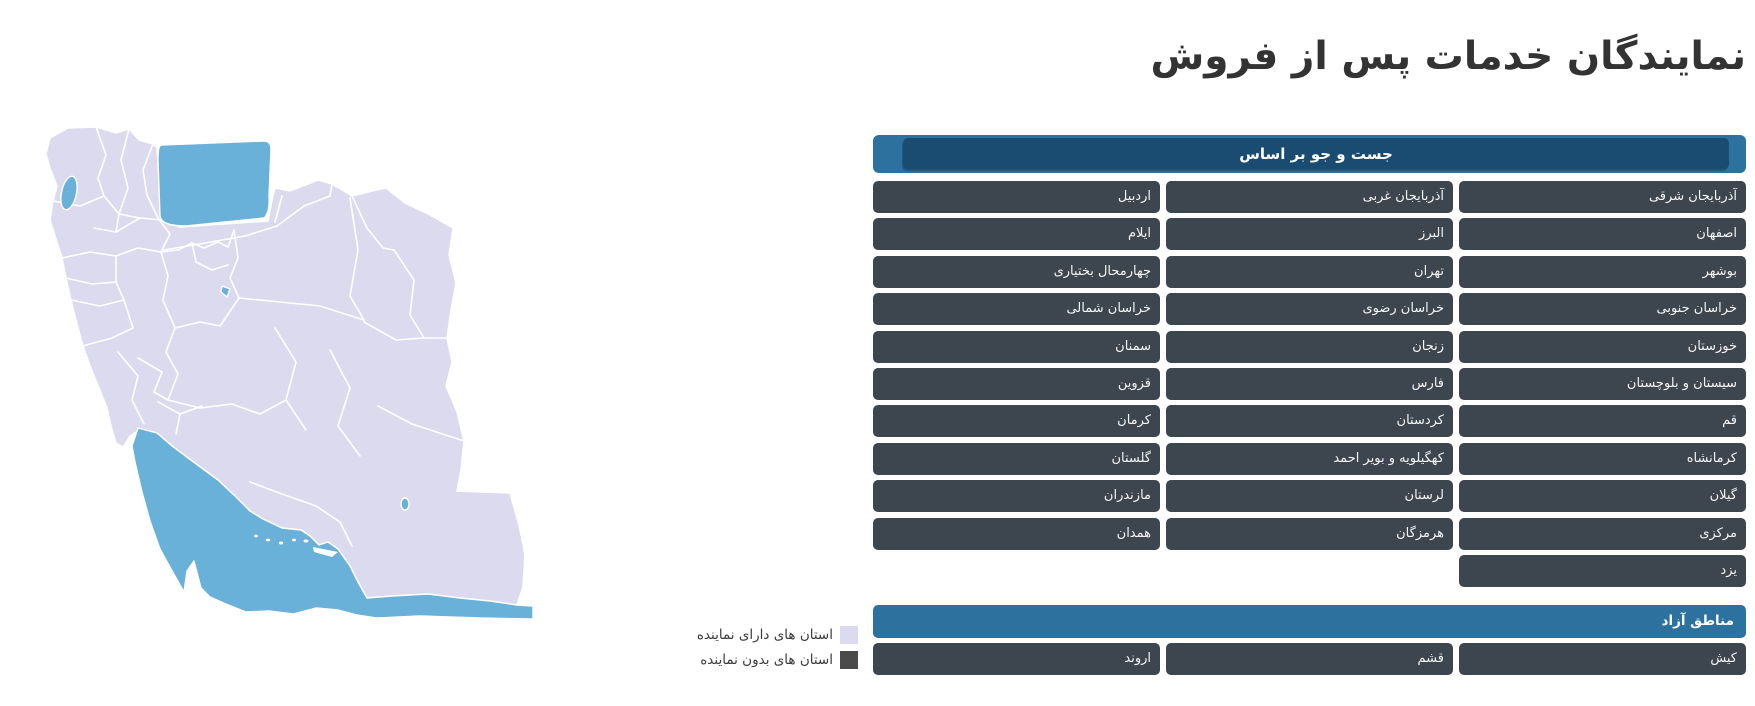  I want to click on province-button: سیستان و بلوچستان, so click(1602, 383).